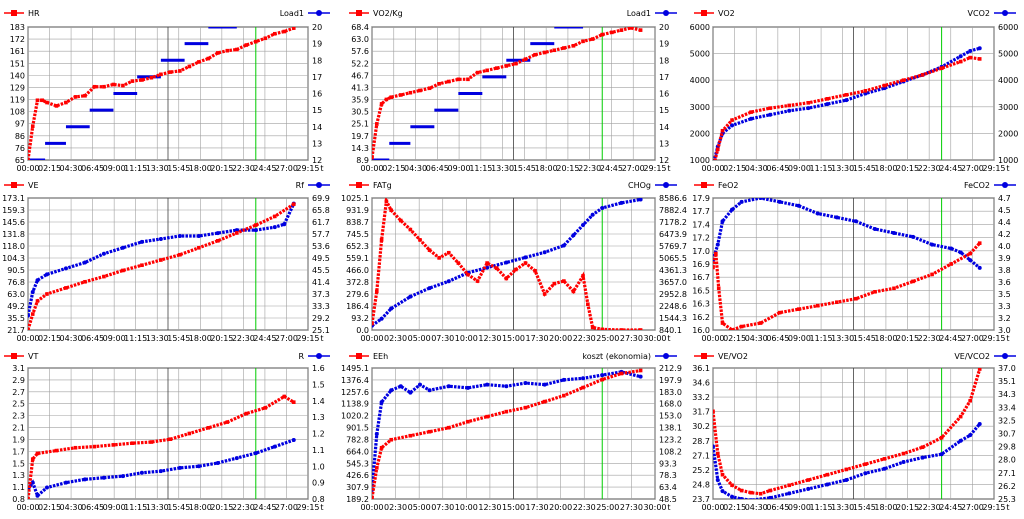 Image resolution: width=1024 pixels, height=519 pixels. I want to click on y-tick-label-left: 108, so click(17, 112).